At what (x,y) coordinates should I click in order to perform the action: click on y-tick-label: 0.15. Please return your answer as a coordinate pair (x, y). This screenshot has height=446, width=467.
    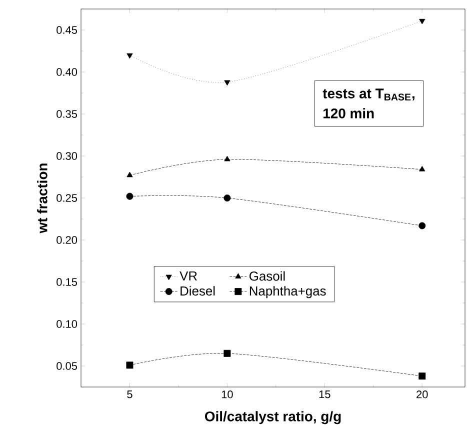
    Looking at the image, I should click on (67, 282).